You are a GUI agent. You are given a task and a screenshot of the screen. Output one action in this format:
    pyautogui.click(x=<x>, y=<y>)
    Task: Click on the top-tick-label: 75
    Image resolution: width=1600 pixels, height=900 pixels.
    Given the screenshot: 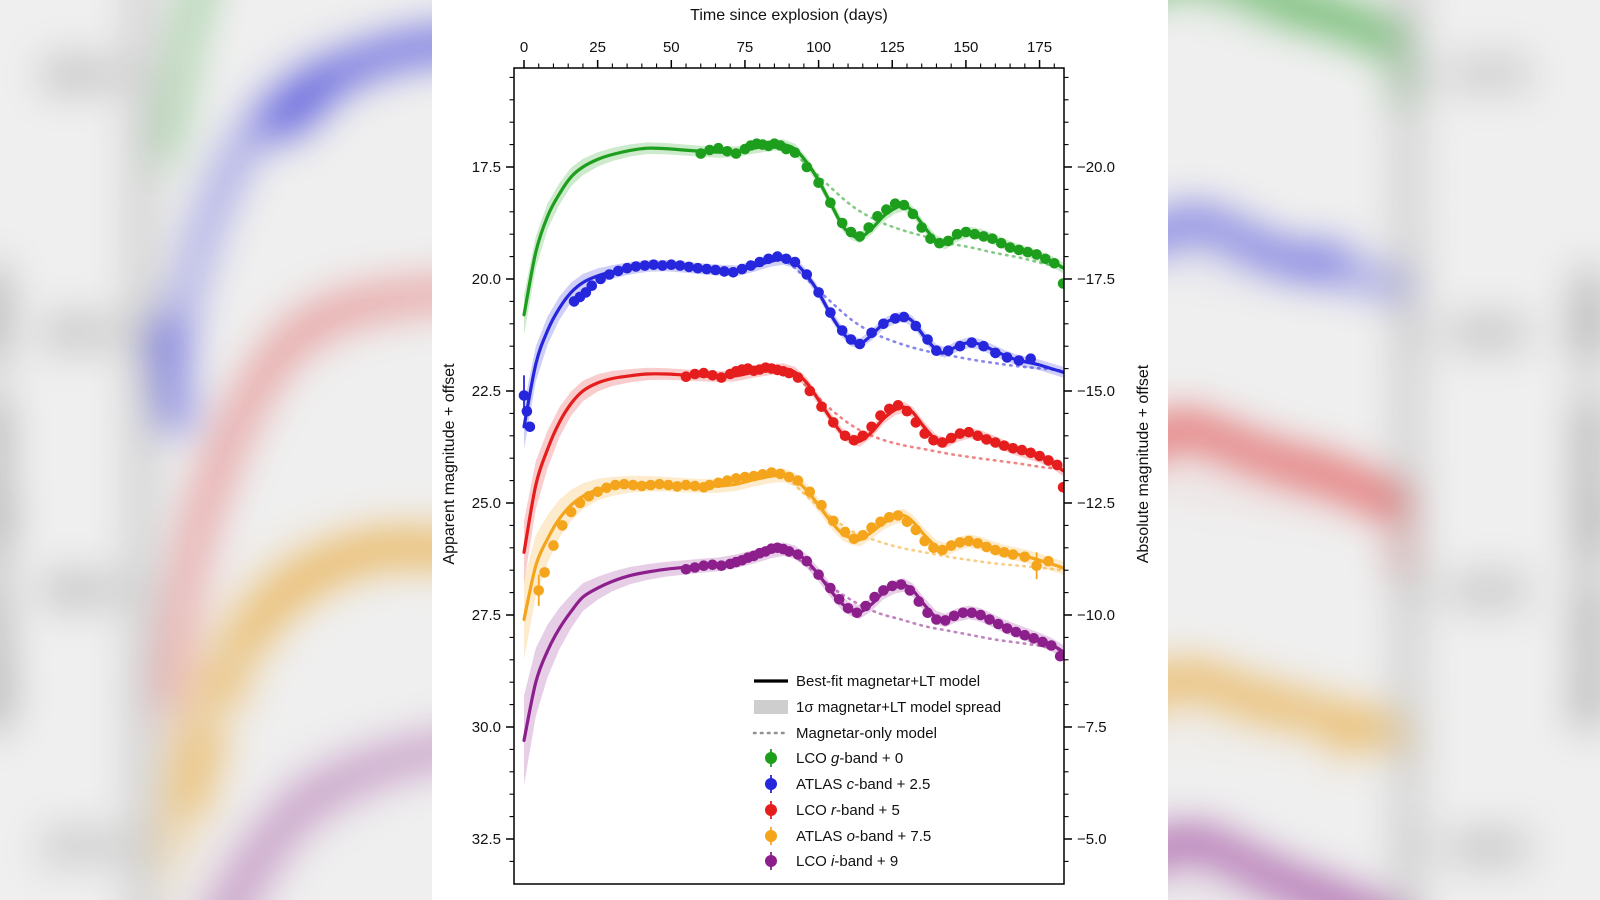 What is the action you would take?
    pyautogui.click(x=745, y=47)
    